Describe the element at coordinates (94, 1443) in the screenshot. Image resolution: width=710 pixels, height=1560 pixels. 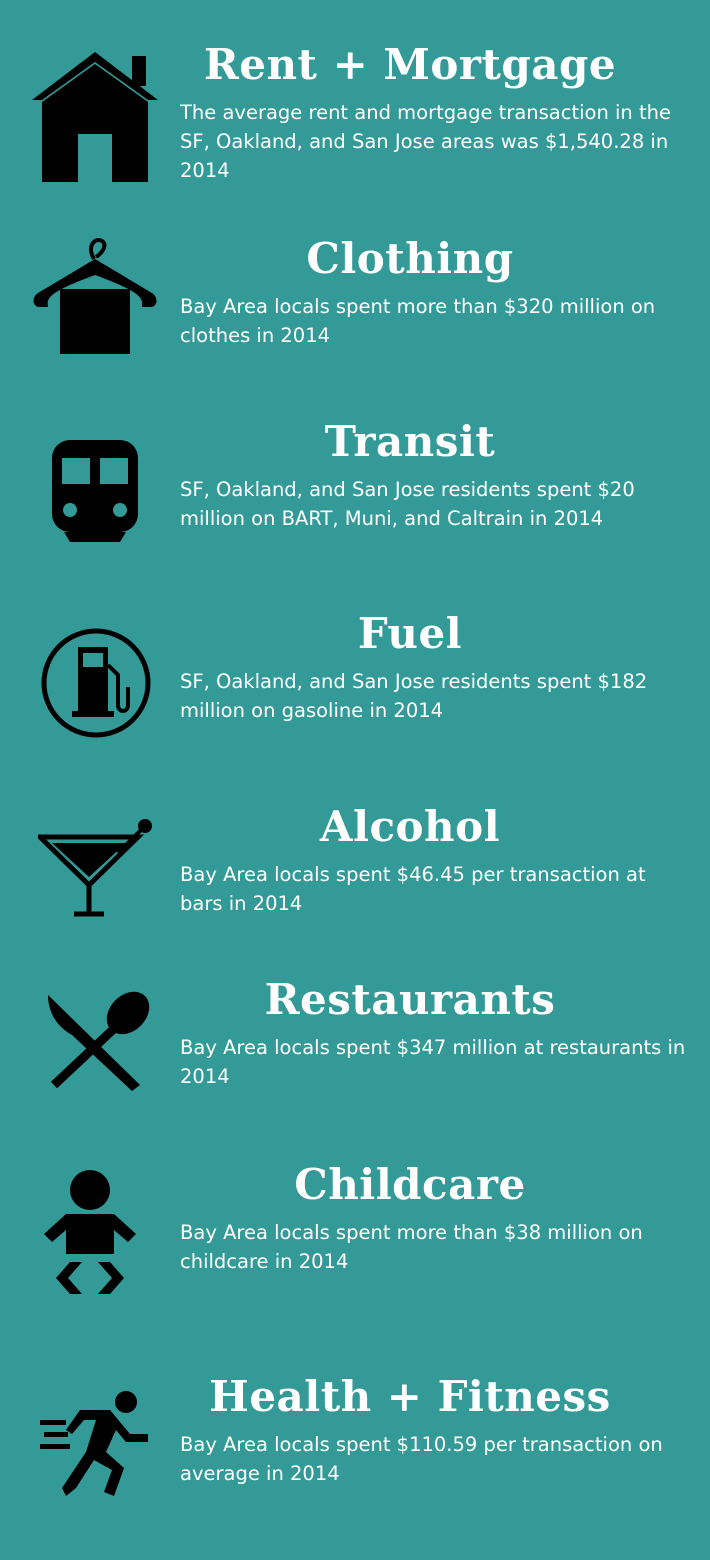
I see `runner-icon` at that location.